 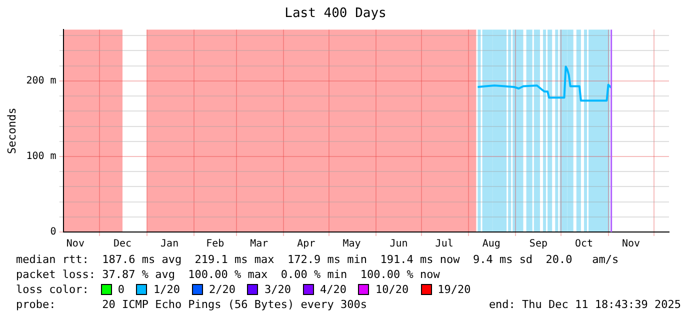 I want to click on chart-title: Last 400 Days, so click(x=335, y=14).